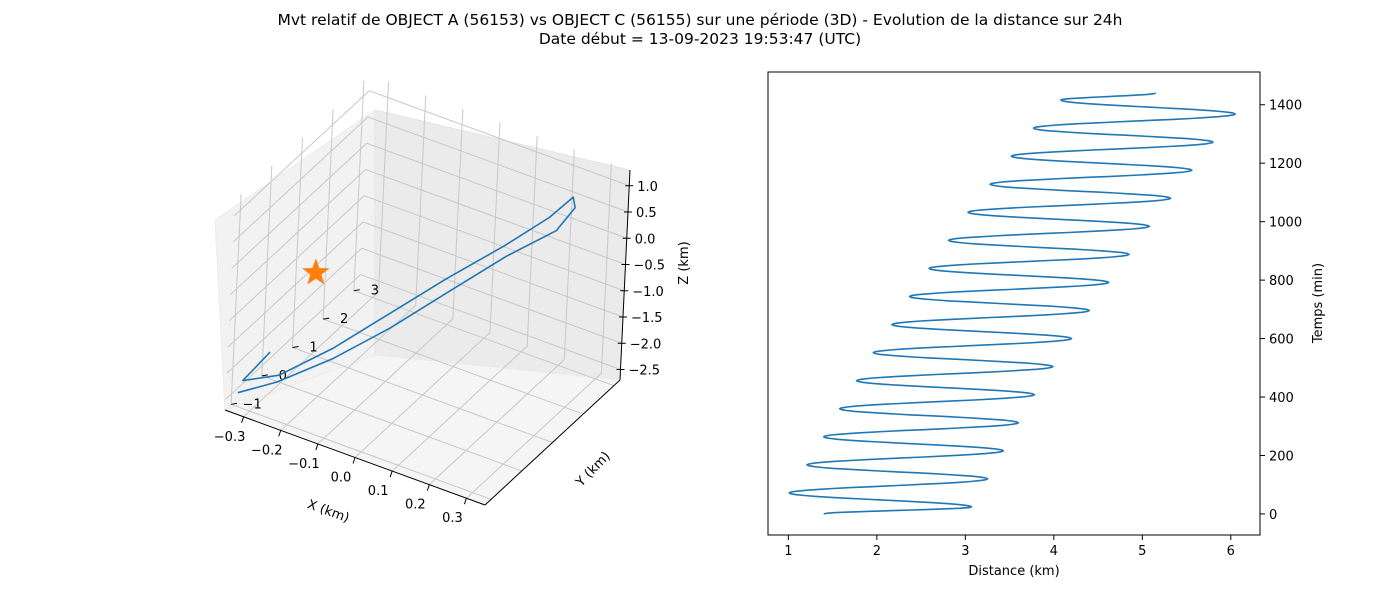  What do you see at coordinates (648, 292) in the screenshot?
I see `z-tick-label-3d-3: −1.0` at bounding box center [648, 292].